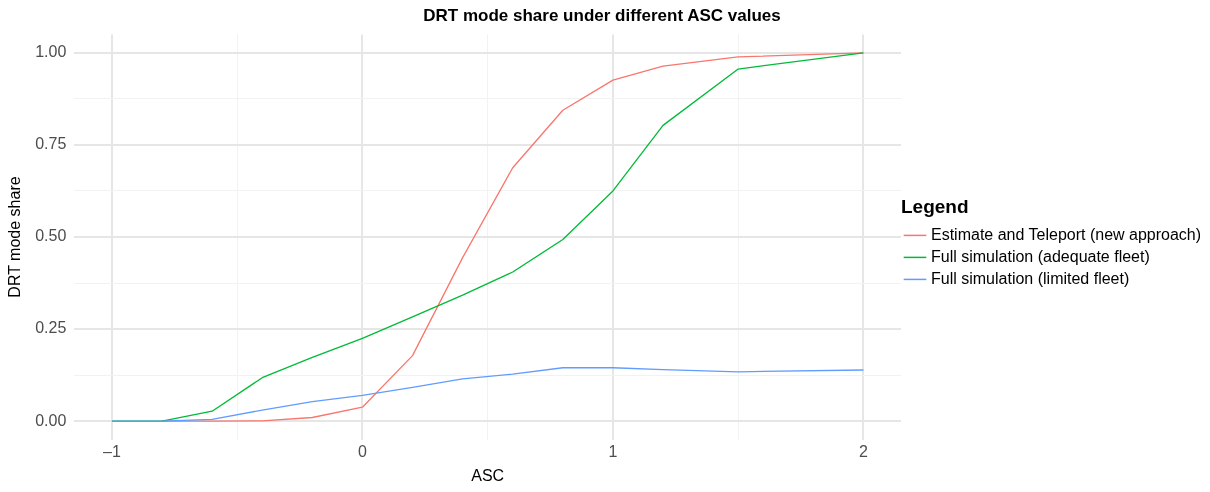  What do you see at coordinates (863, 451) in the screenshot?
I see `x-tick-label: 2` at bounding box center [863, 451].